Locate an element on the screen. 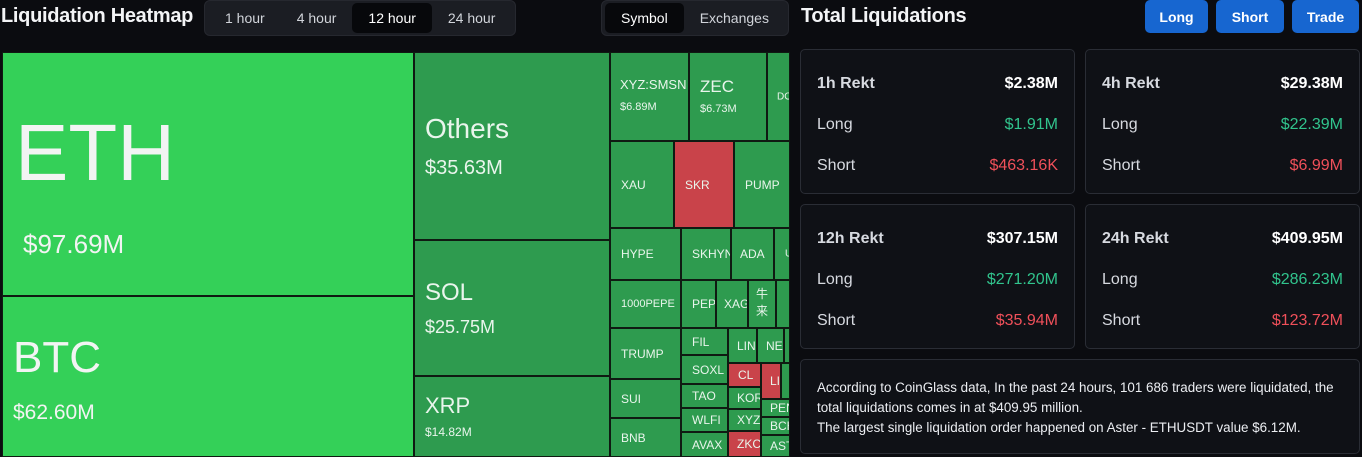  heatmap-cell-soxl: SOXL is located at coordinates (704, 369).